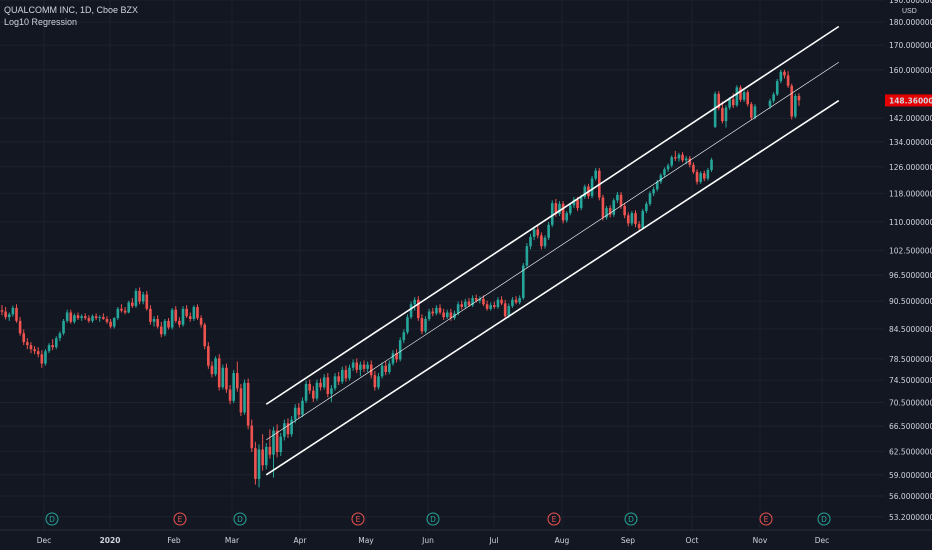  Describe the element at coordinates (71, 10) in the screenshot. I see `symbol-title: QUALCOMM INC, 1D, Cboe BZX` at that location.